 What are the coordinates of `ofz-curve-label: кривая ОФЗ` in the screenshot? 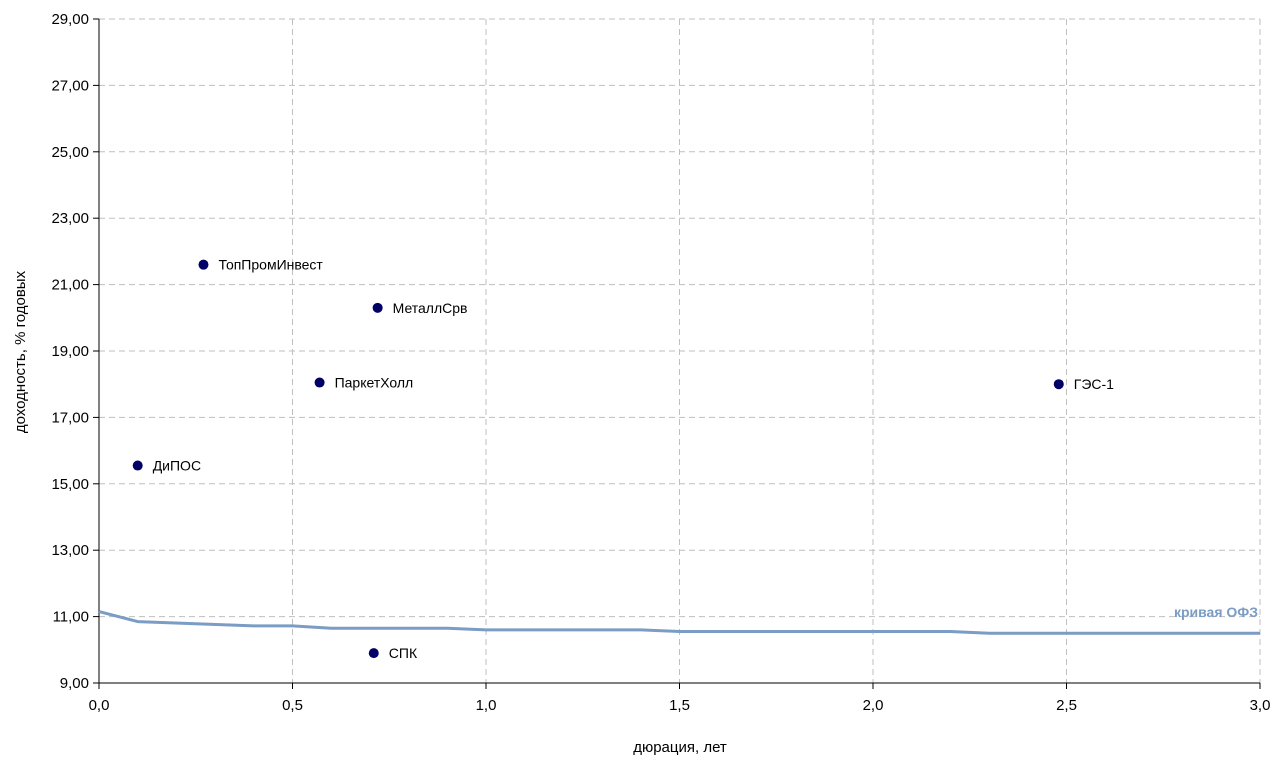 It's located at (1216, 612).